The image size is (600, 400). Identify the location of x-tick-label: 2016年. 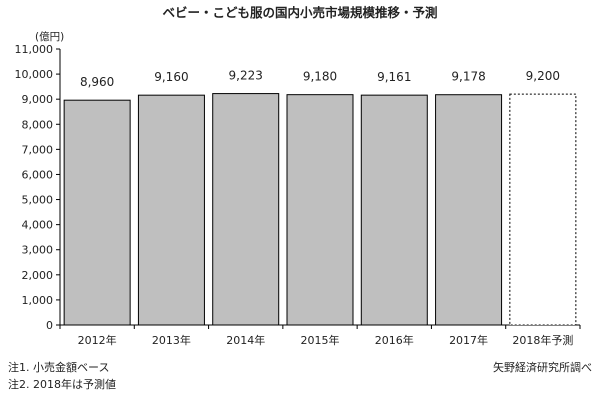
(394, 340).